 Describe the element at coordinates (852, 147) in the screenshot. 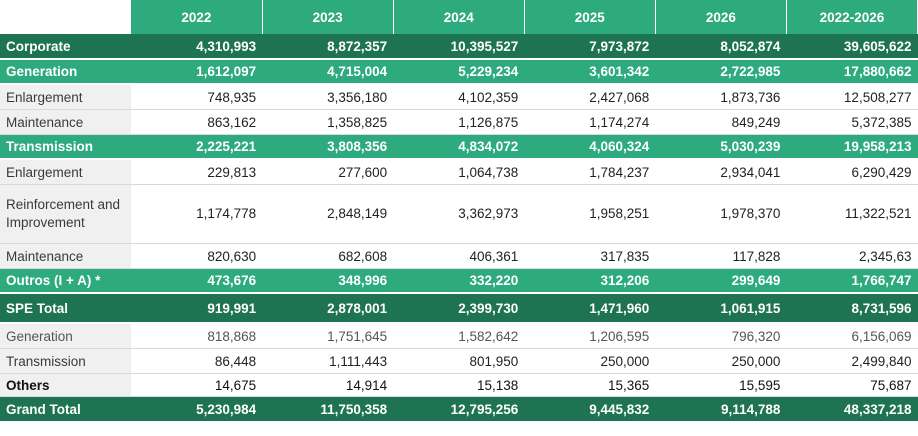

I see `cell-value: 19,958,213` at that location.